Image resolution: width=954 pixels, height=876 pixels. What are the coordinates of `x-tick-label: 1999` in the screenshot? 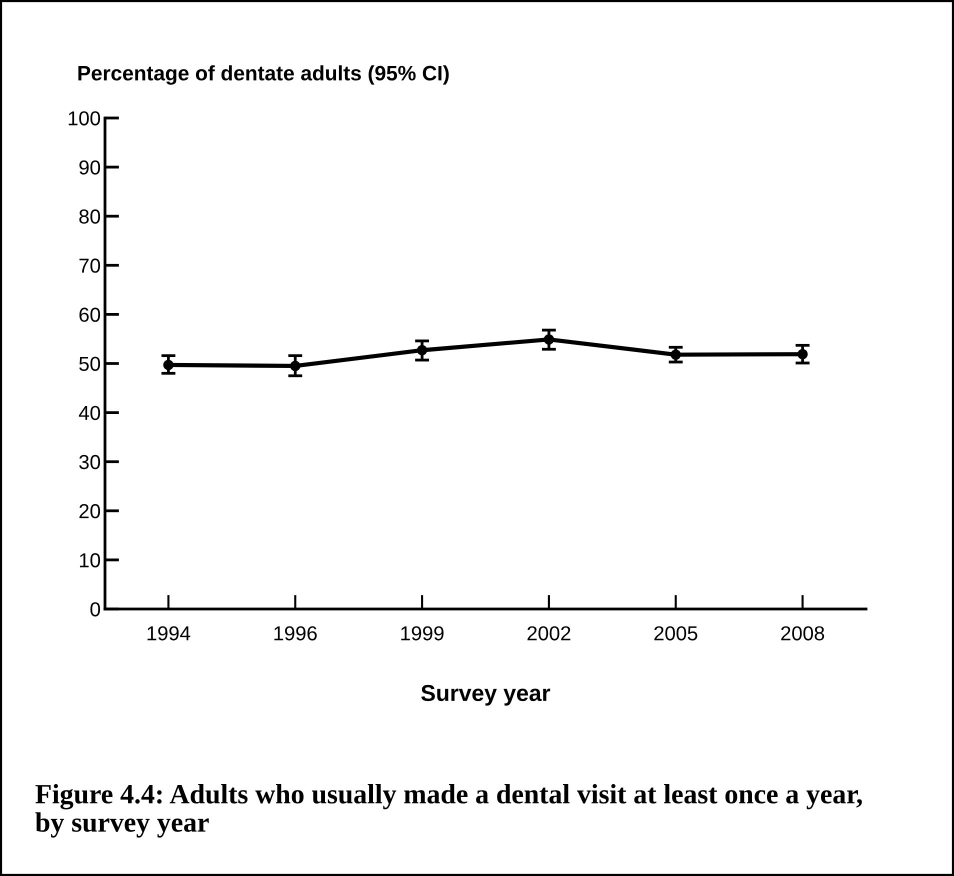 It's located at (422, 633).